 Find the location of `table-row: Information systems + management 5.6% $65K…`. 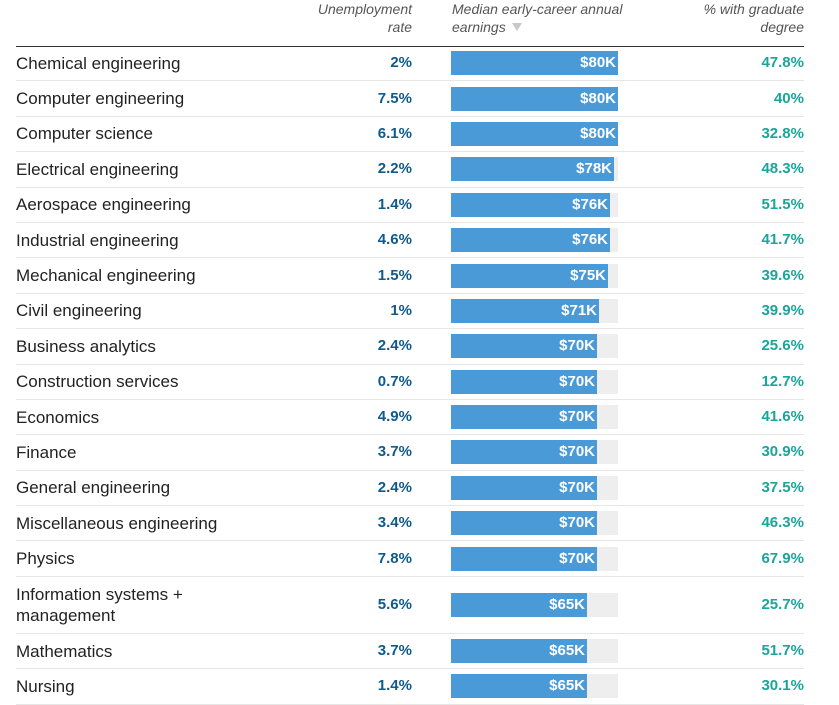

table-row: Information systems + management 5.6% $65K… is located at coordinates (410, 605).